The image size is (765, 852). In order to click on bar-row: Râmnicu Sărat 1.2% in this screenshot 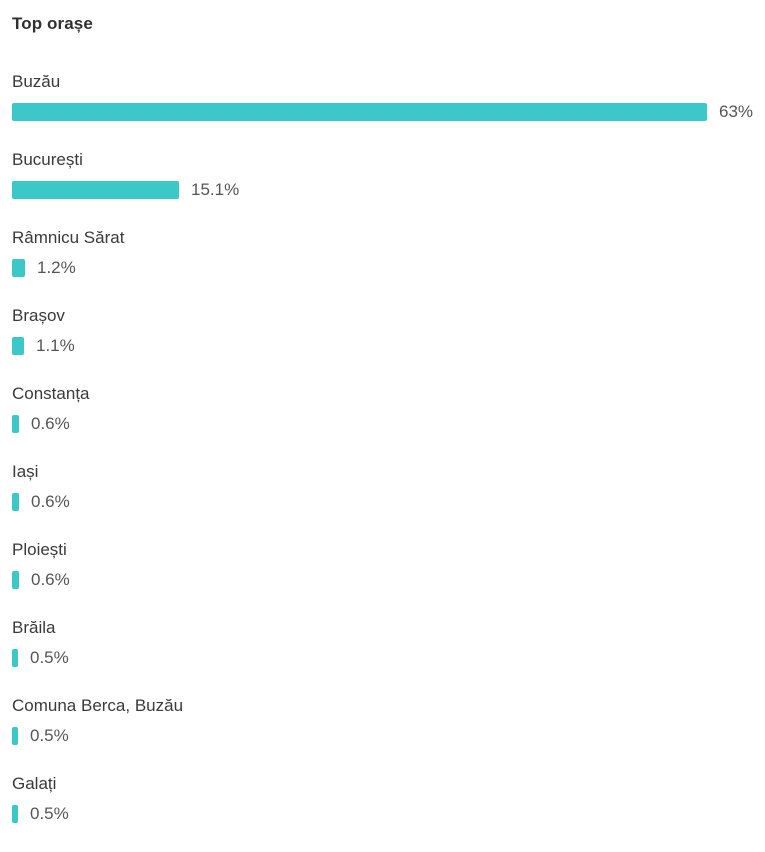, I will do `click(382, 267)`.